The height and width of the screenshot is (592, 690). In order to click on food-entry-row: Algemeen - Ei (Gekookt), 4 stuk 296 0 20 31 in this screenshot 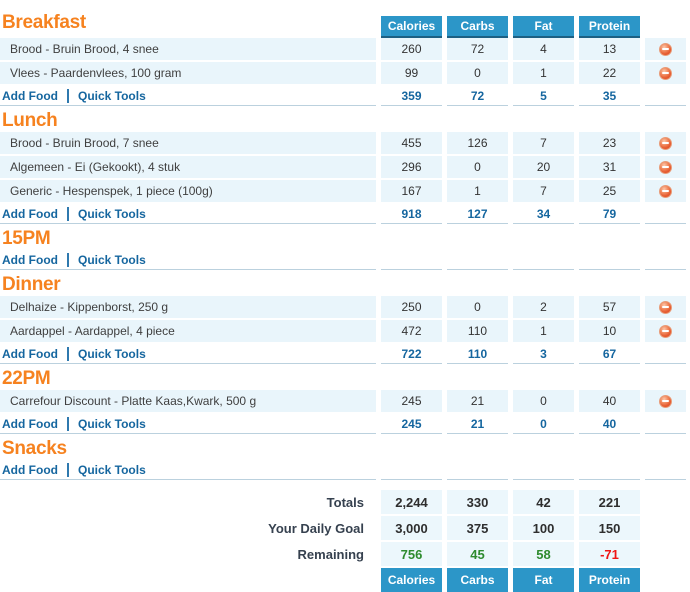, I will do `click(343, 167)`.